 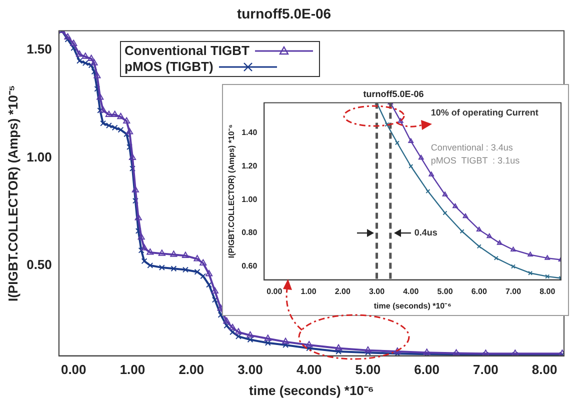 I want to click on y-tick-label: 1.50, so click(x=39, y=49).